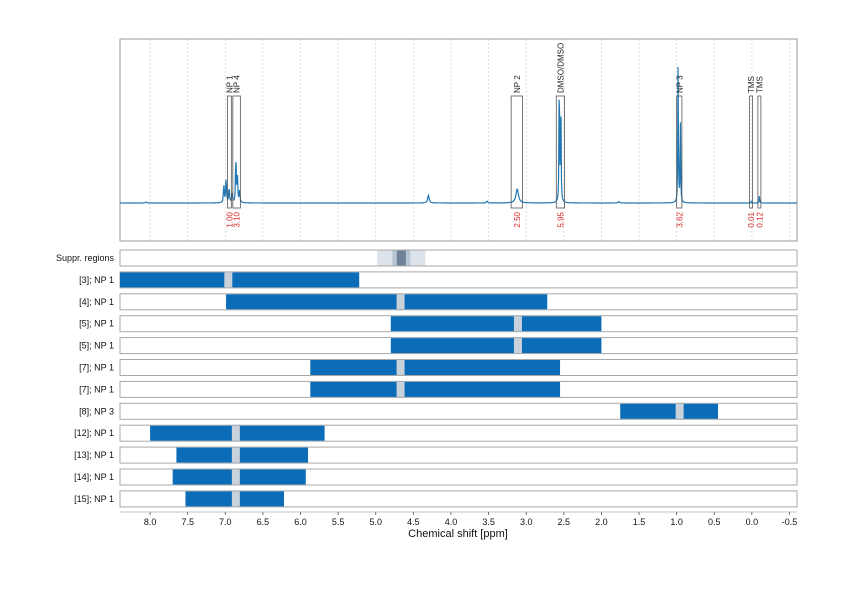 The width and height of the screenshot is (842, 595). I want to click on x-axis-label: Chemical shift [ppm], so click(458, 534).